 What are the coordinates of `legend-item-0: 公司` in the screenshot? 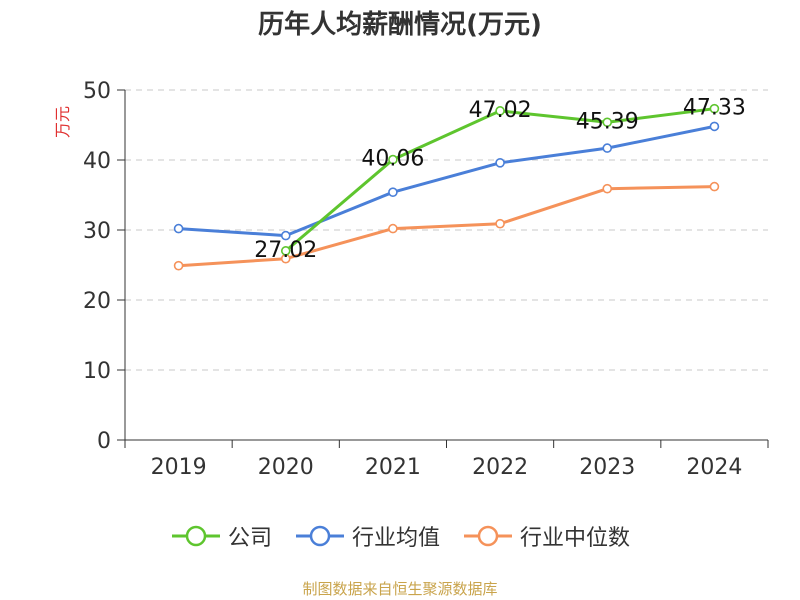 It's located at (221, 536).